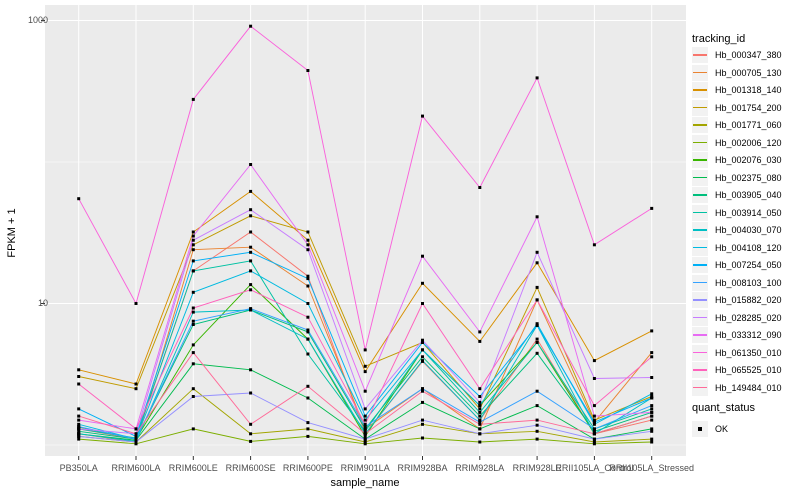 This screenshot has width=800, height=500. I want to click on legend-item: Hb_002006_120, so click(737, 142).